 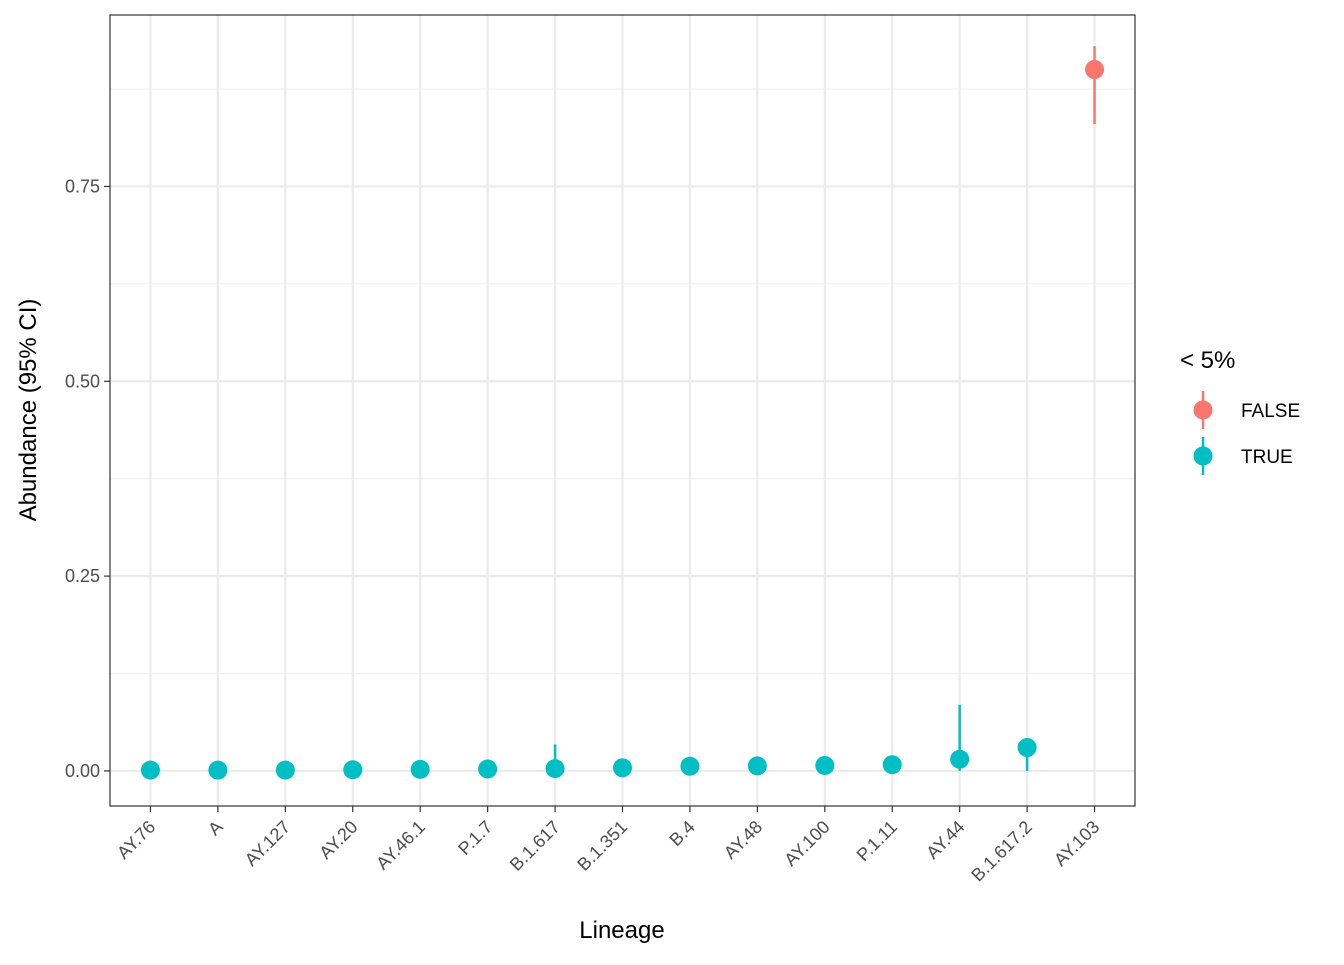 What do you see at coordinates (1270, 411) in the screenshot?
I see `legend-label: FALSE` at bounding box center [1270, 411].